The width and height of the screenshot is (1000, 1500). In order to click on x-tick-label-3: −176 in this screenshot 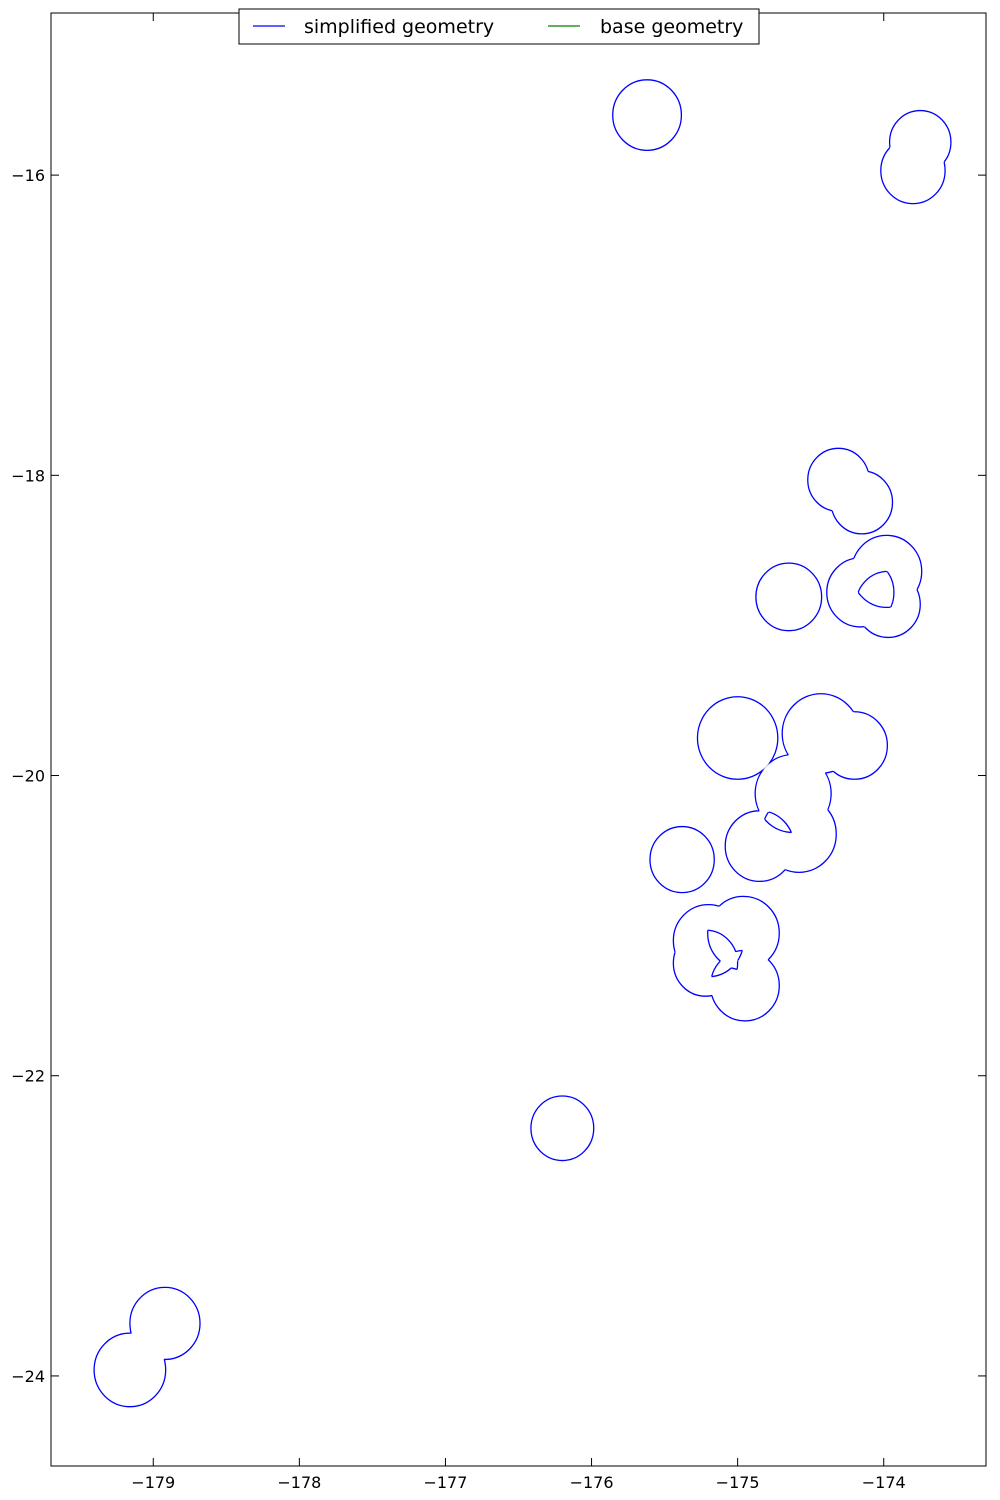, I will do `click(592, 1482)`.